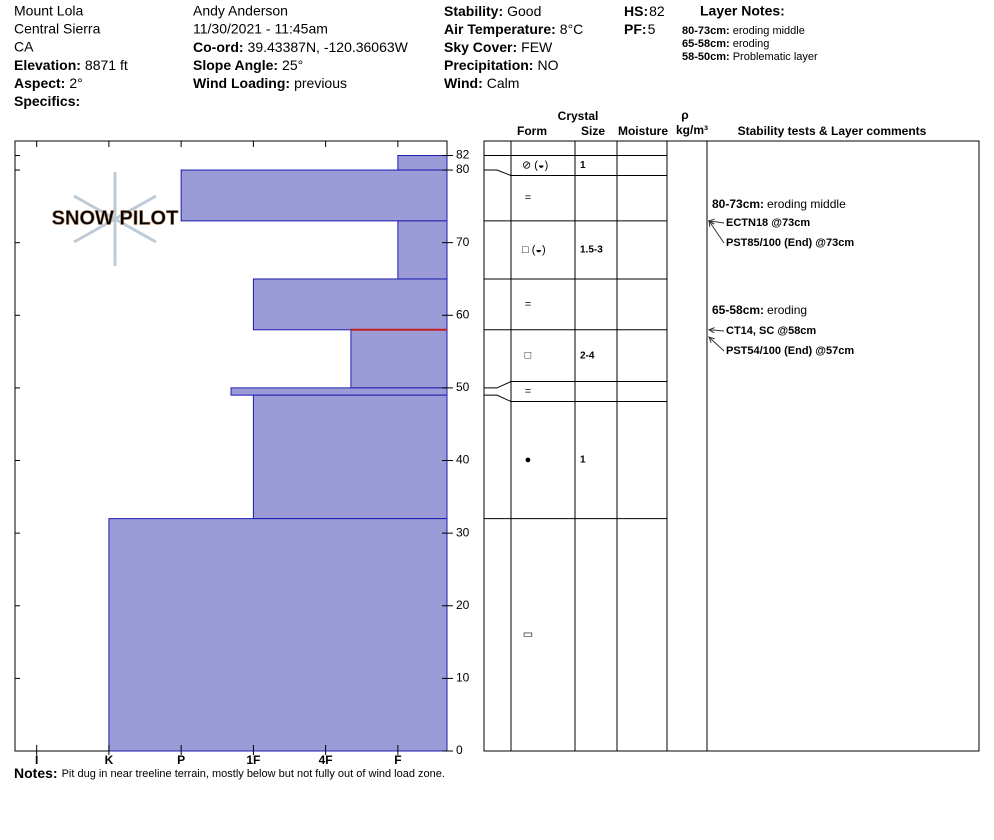 The image size is (994, 840). I want to click on layer-note-range: 65-58cm:, so click(706, 44).